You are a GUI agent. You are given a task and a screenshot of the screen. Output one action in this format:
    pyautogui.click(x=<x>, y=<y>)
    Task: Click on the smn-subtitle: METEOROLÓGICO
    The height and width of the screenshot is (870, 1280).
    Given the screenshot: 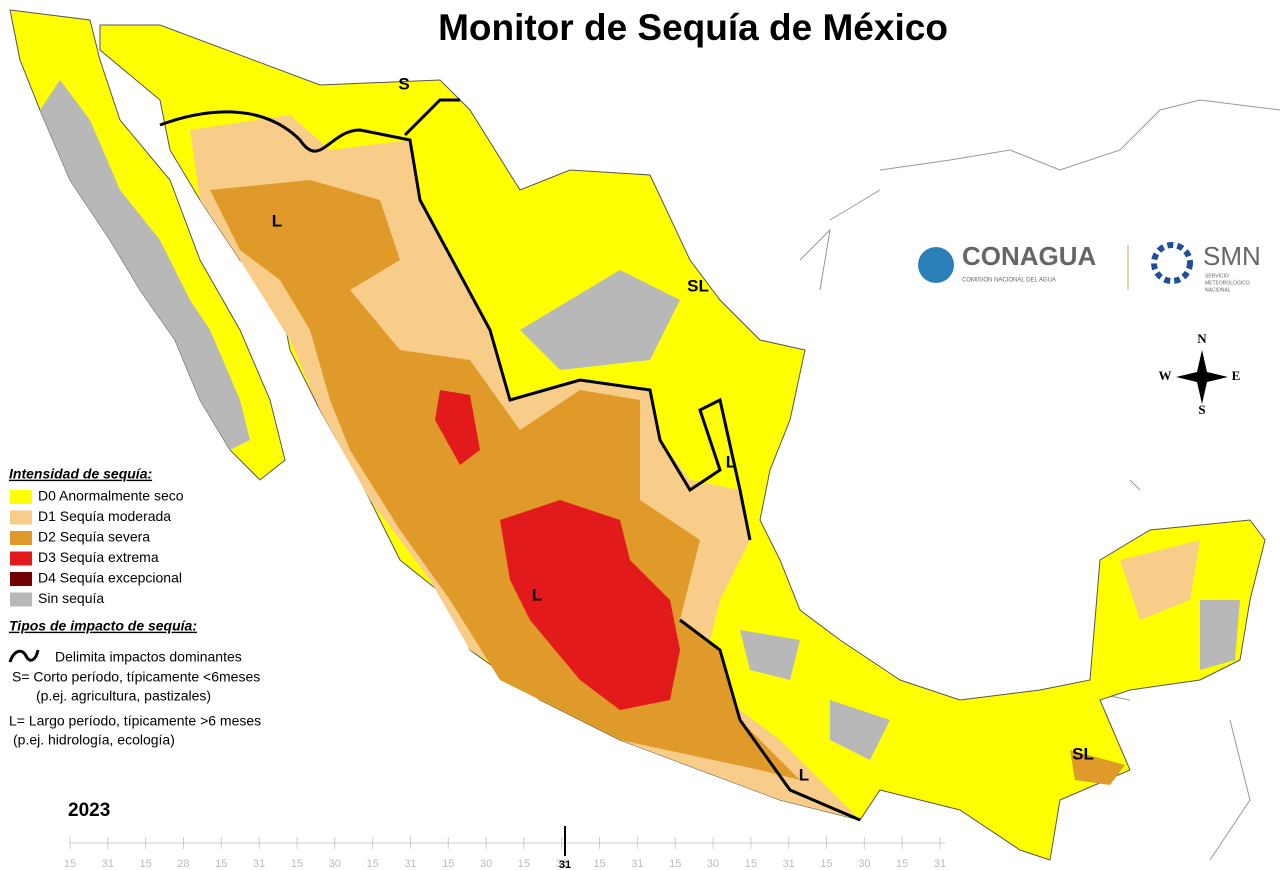 What is the action you would take?
    pyautogui.click(x=1227, y=282)
    